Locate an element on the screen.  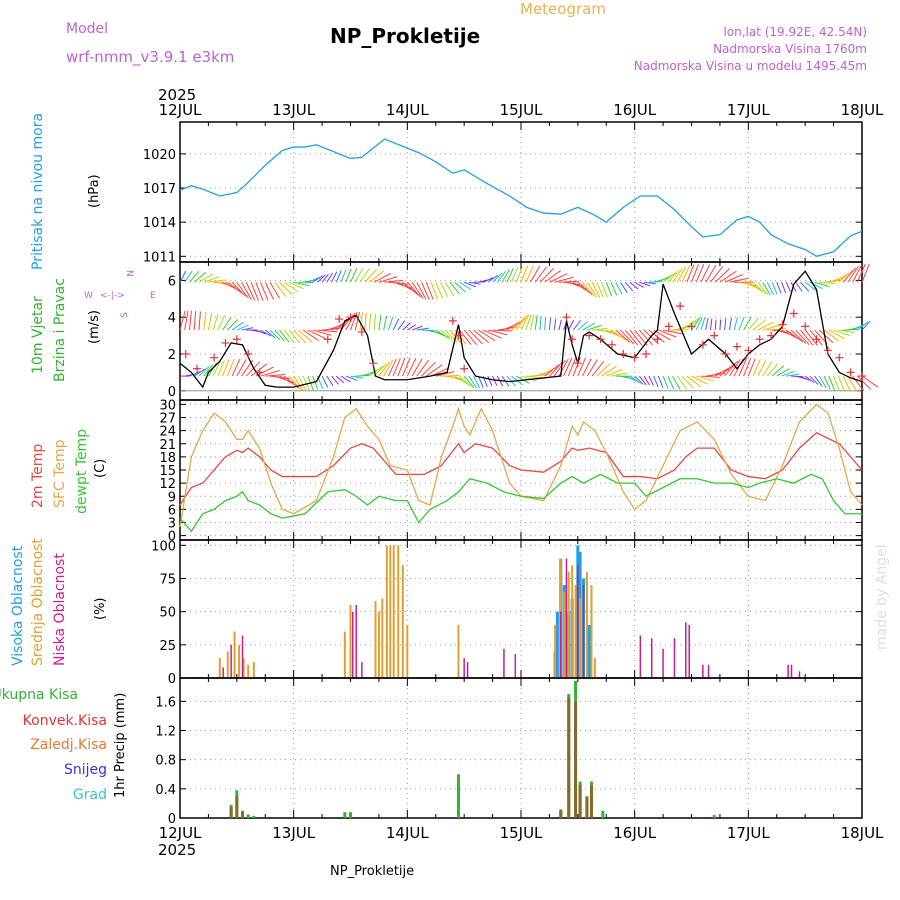
wind-arrow-row is located at coordinates (524, 282).